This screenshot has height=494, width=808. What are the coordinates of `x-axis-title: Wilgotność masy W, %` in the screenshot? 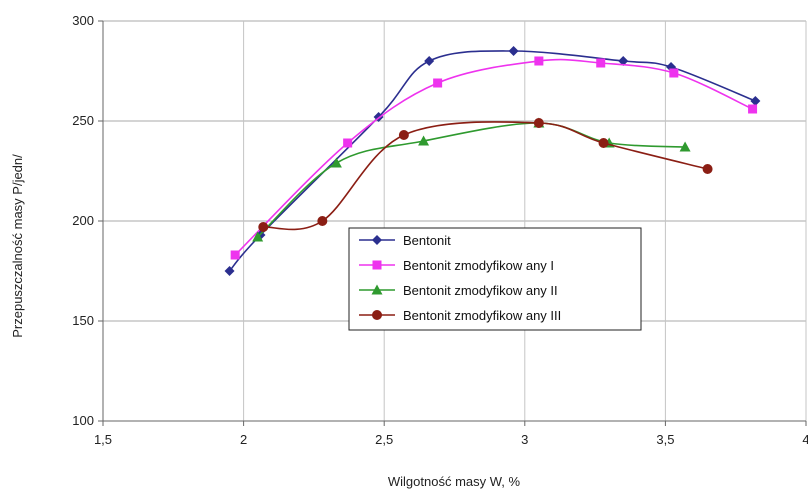 It's located at (454, 481).